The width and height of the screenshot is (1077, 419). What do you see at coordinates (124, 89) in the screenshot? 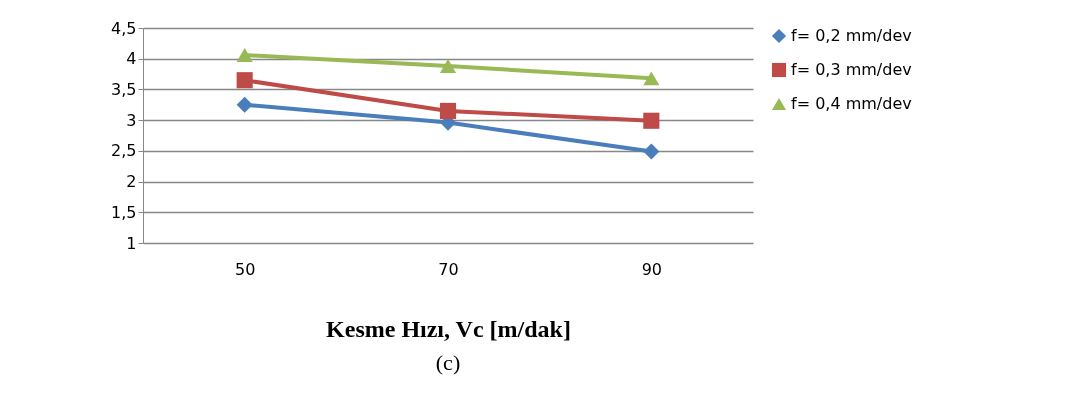
I see `y-tick-label: 3,5` at bounding box center [124, 89].